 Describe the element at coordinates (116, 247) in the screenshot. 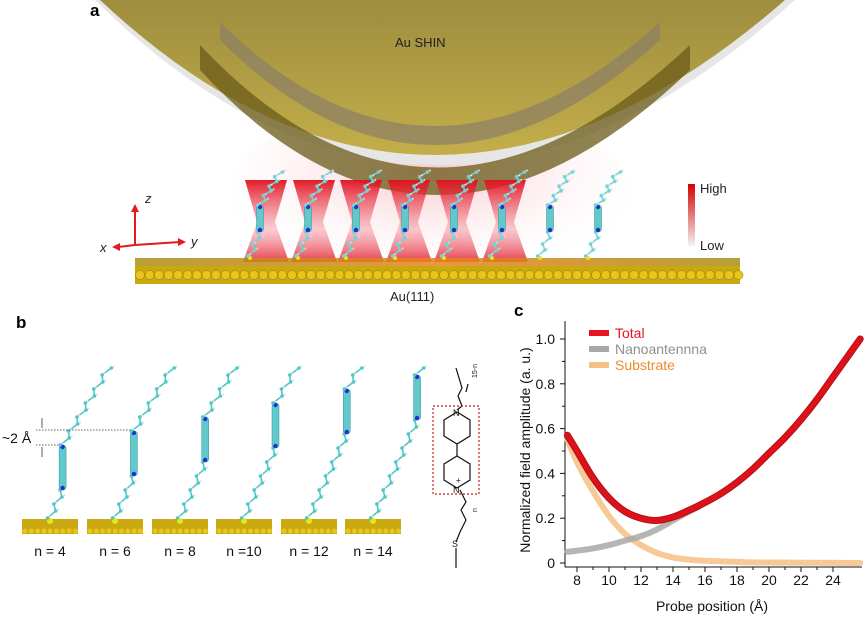

I see `x-arrow-icon` at that location.